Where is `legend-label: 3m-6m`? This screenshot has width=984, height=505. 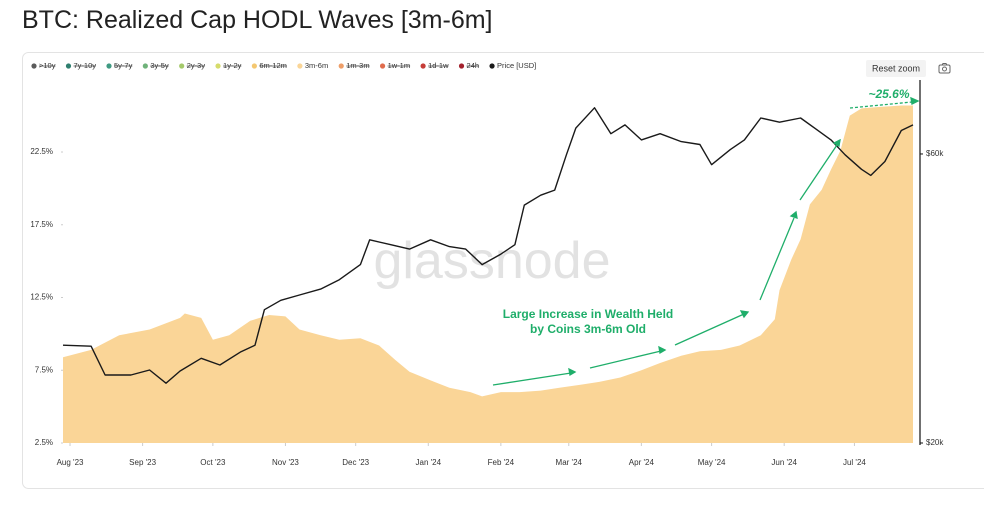 legend-label: 3m-6m is located at coordinates (316, 65).